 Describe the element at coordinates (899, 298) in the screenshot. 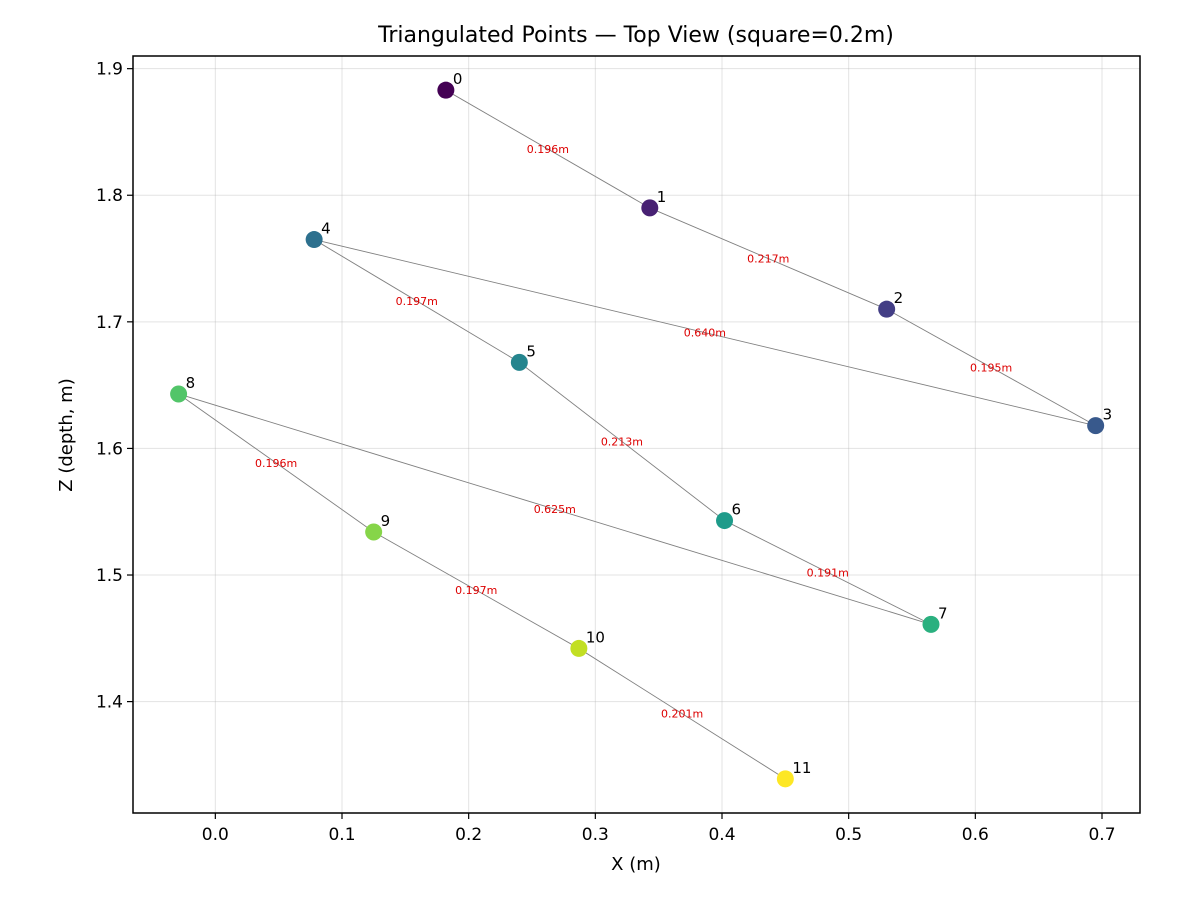

I see `point-index-label: 2` at that location.